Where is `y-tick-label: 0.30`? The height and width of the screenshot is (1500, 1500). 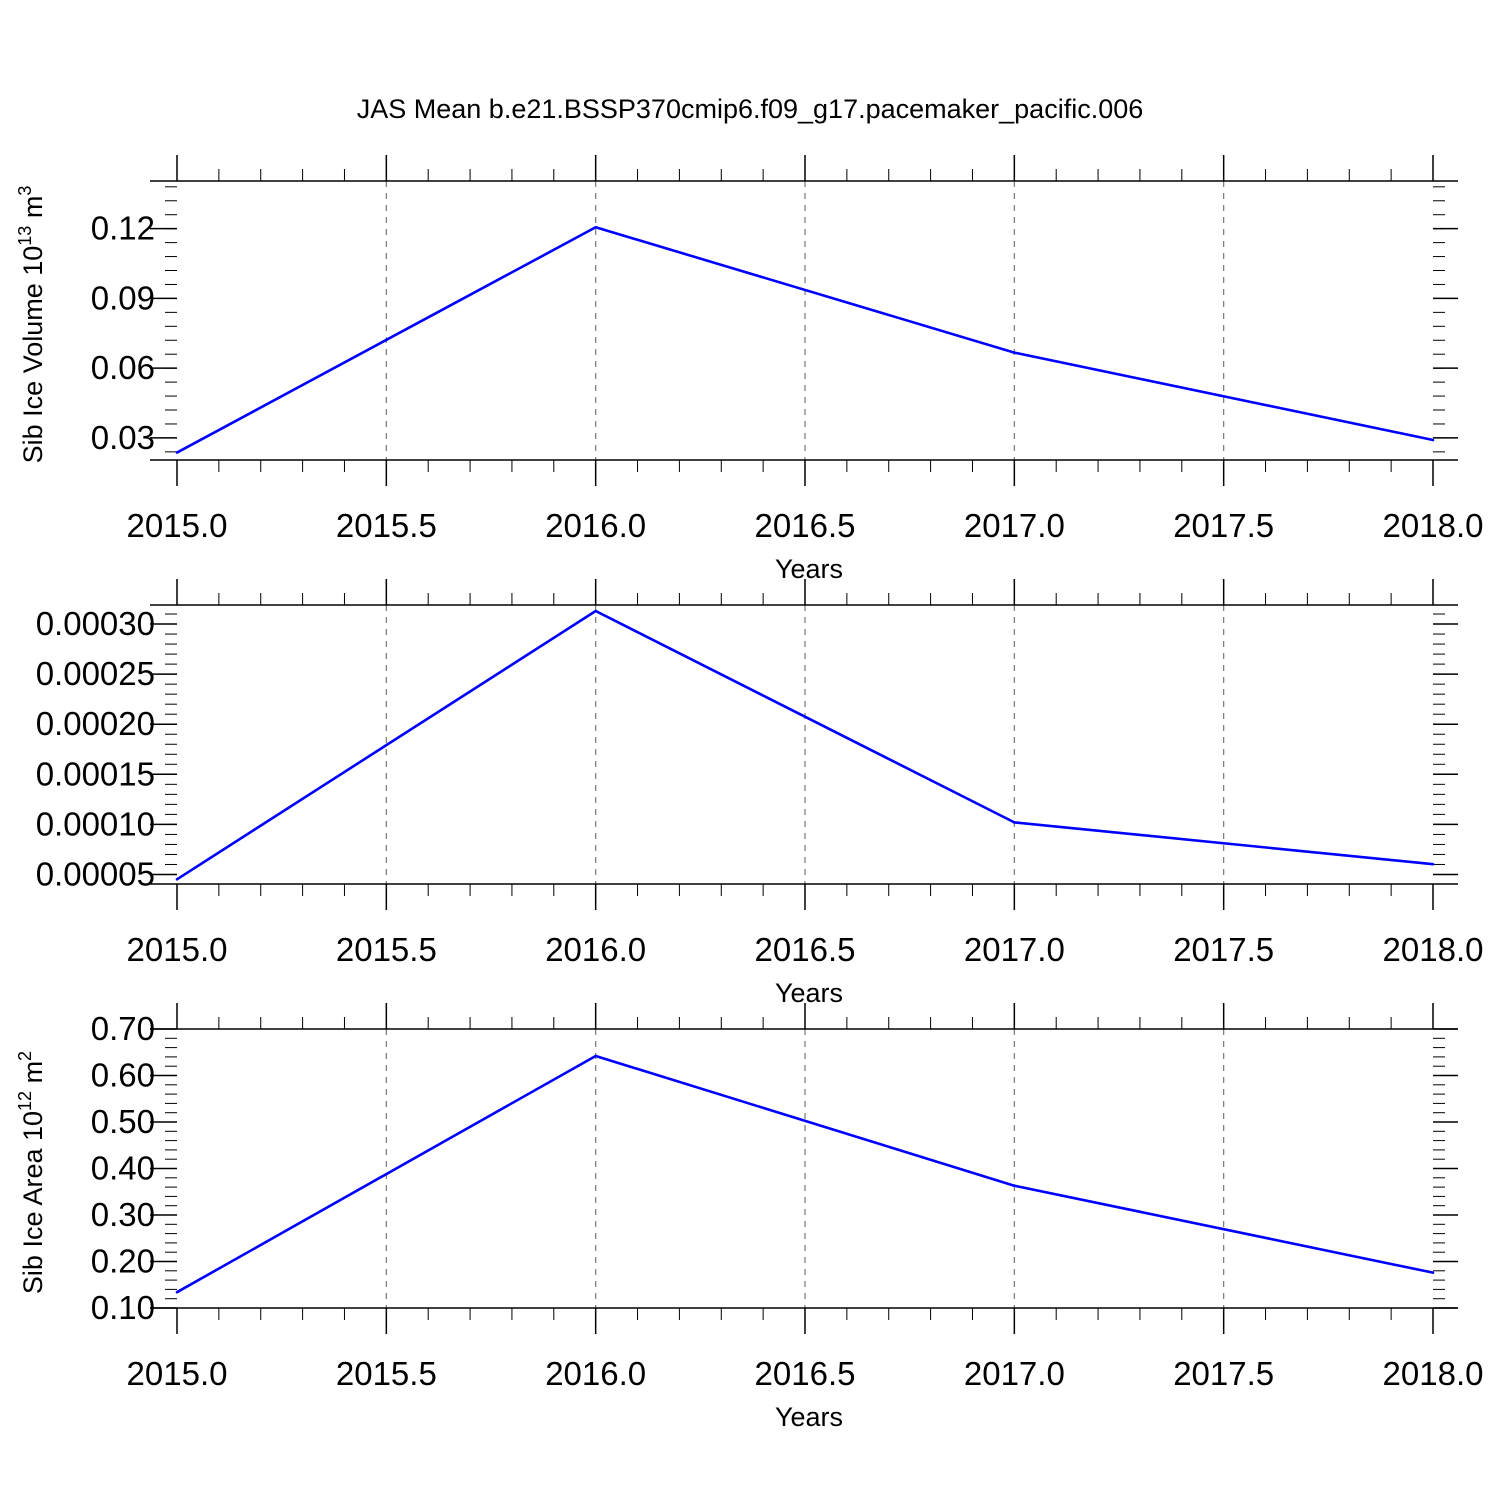
y-tick-label: 0.30 is located at coordinates (123, 1214).